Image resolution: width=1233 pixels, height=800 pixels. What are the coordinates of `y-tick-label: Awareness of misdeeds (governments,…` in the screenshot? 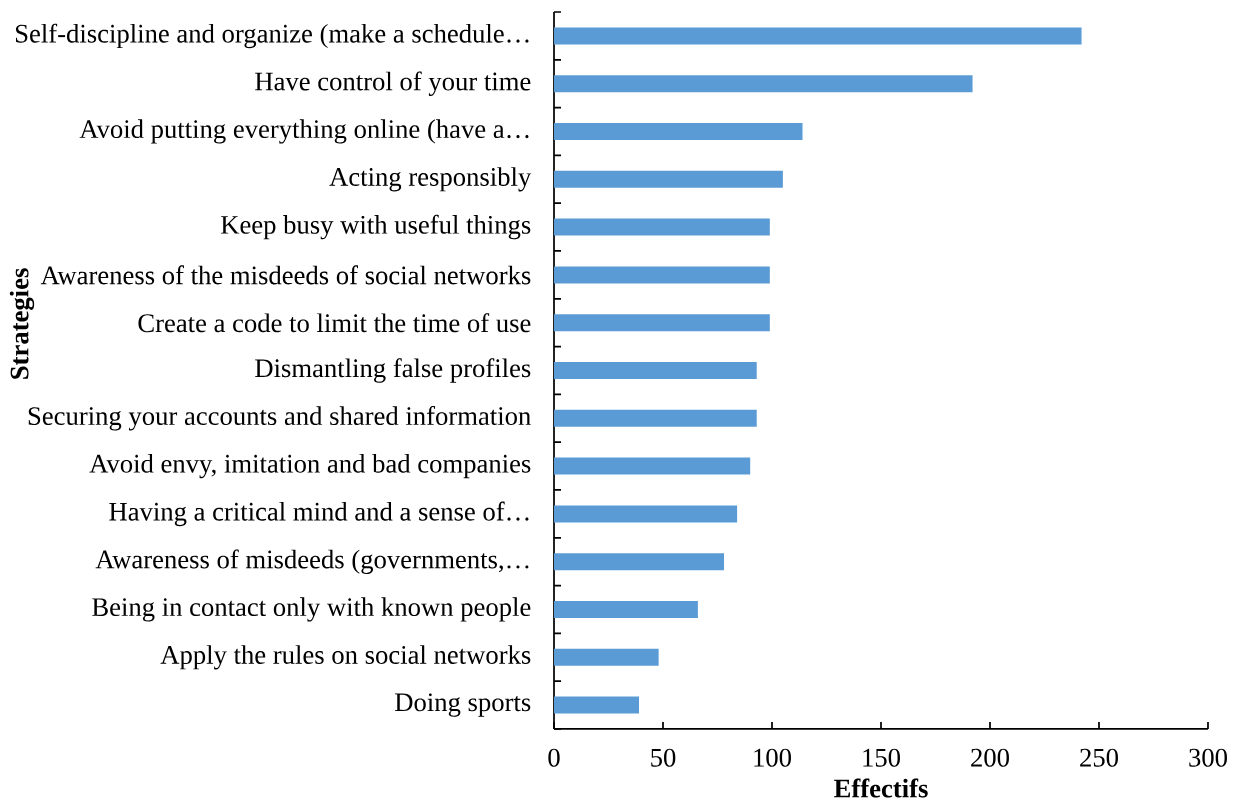 It's located at (312, 561).